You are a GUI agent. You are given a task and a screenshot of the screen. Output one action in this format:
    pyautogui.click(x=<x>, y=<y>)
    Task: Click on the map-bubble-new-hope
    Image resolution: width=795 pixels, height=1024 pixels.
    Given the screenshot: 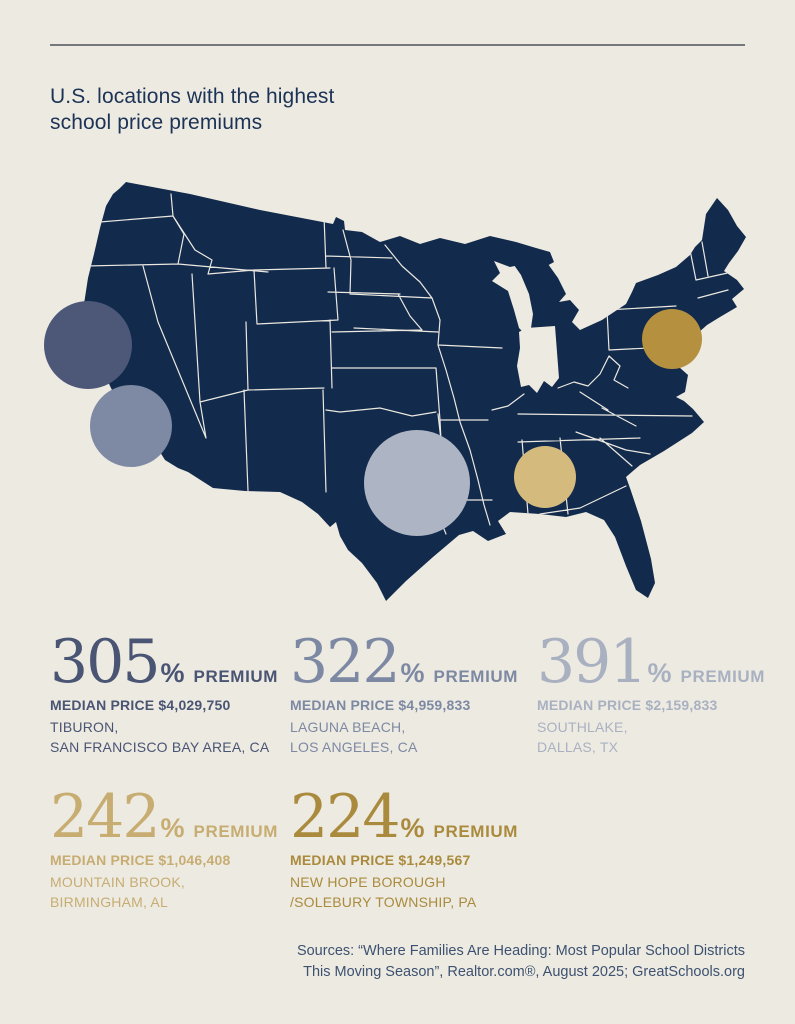 What is the action you would take?
    pyautogui.click(x=672, y=339)
    